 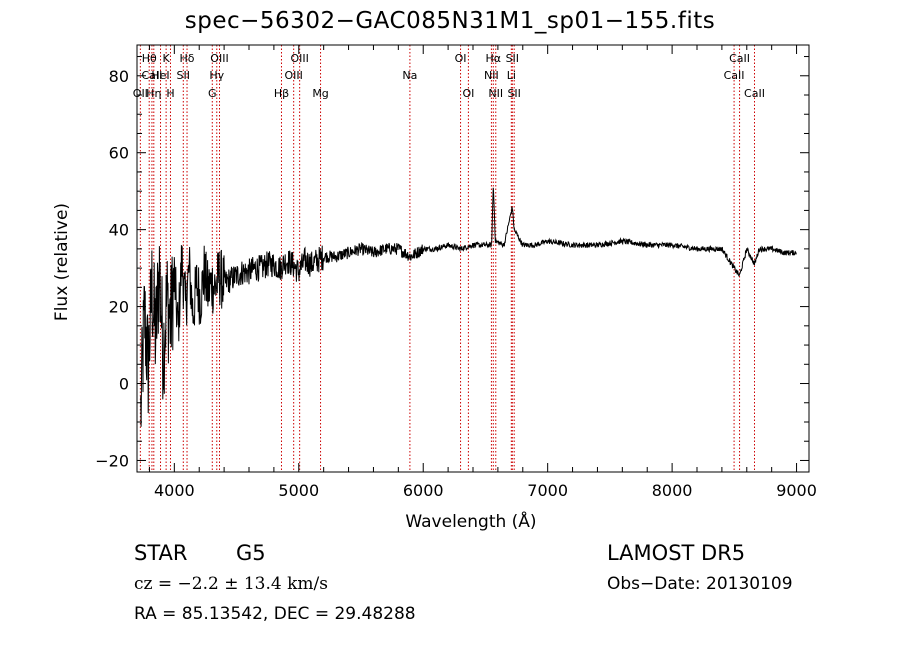 I want to click on y-tick-label: −20, so click(x=112, y=460).